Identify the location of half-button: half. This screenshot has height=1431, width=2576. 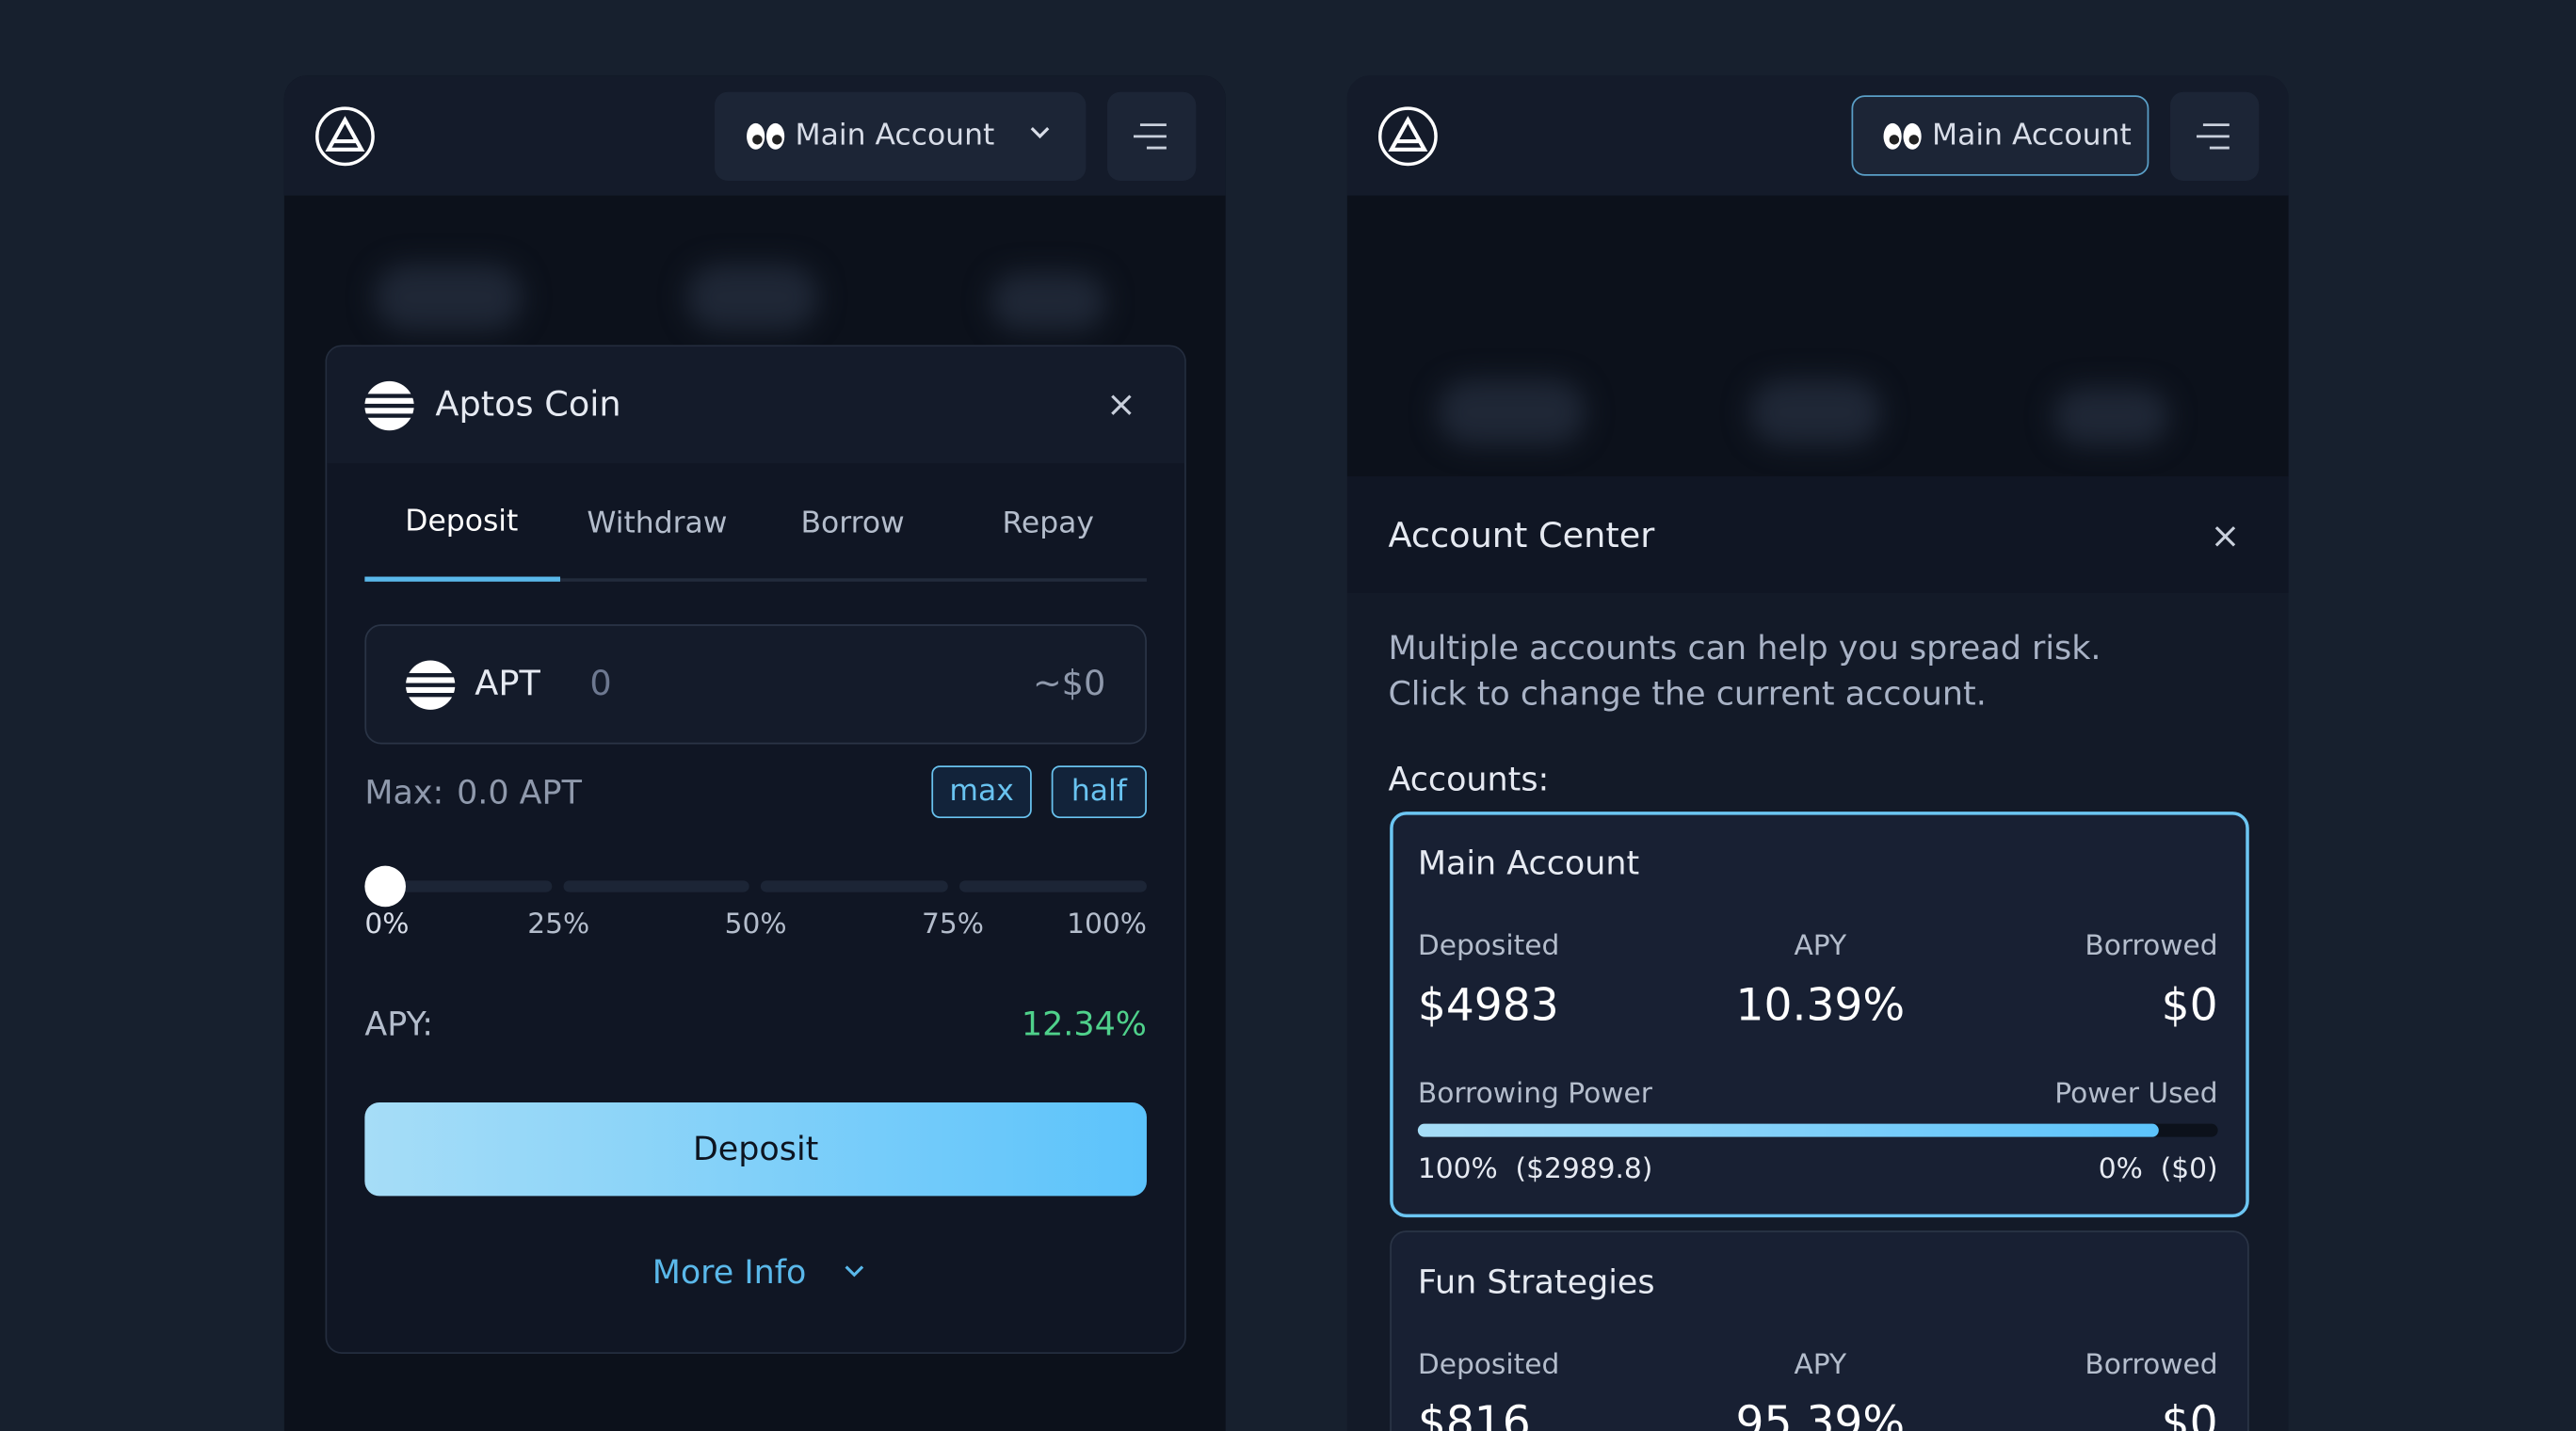
(1099, 792).